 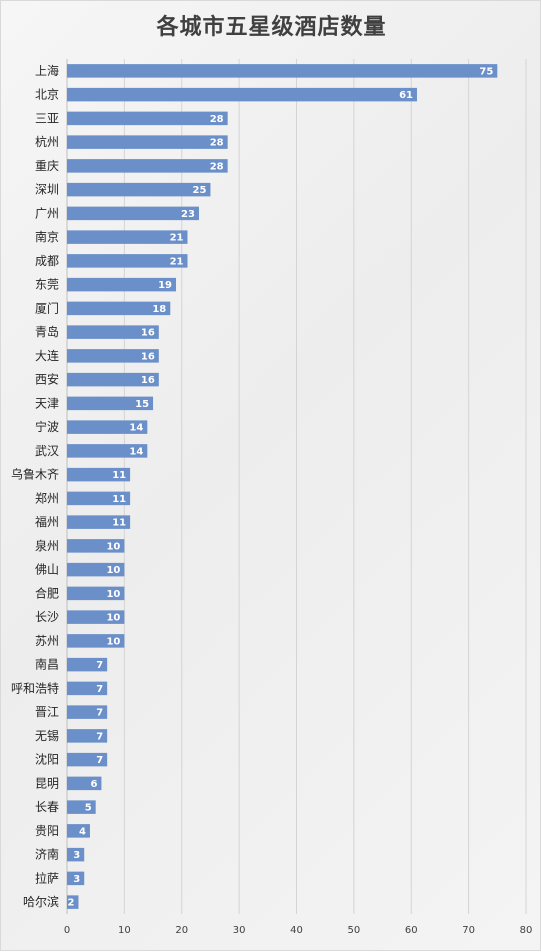 What do you see at coordinates (406, 95) in the screenshot?
I see `data-label: 61` at bounding box center [406, 95].